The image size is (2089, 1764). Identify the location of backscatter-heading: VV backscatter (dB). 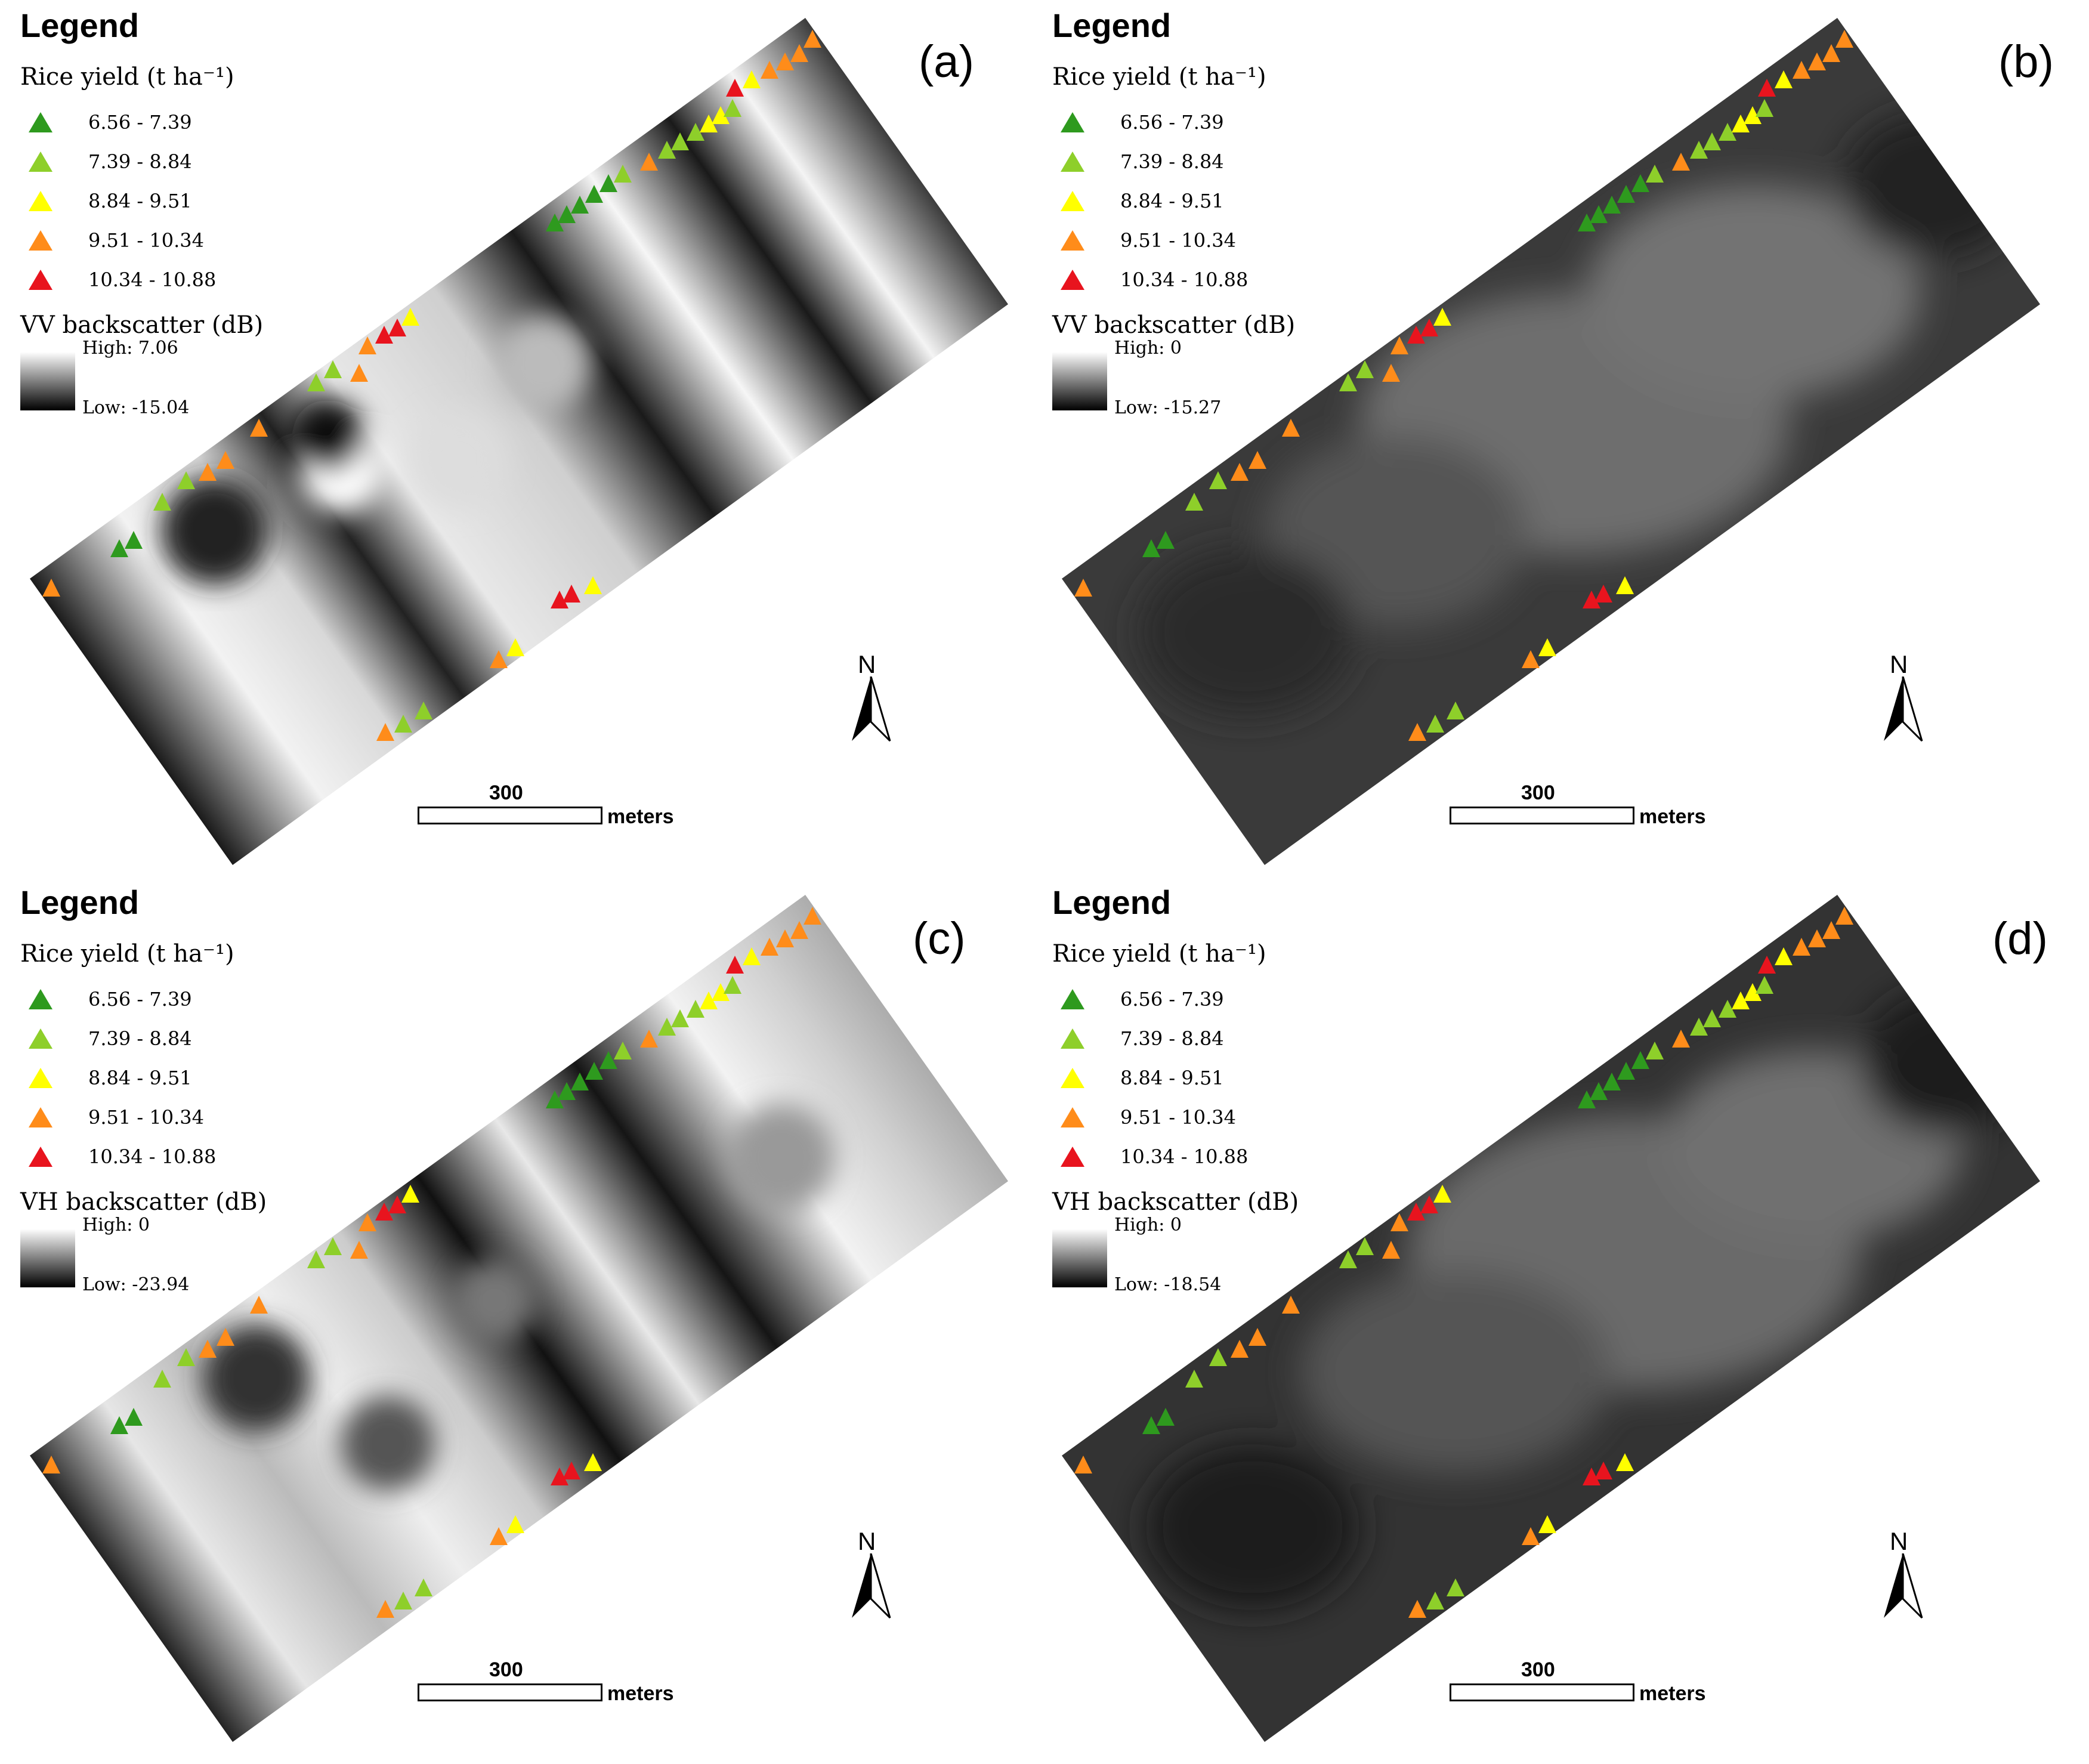
(142, 325).